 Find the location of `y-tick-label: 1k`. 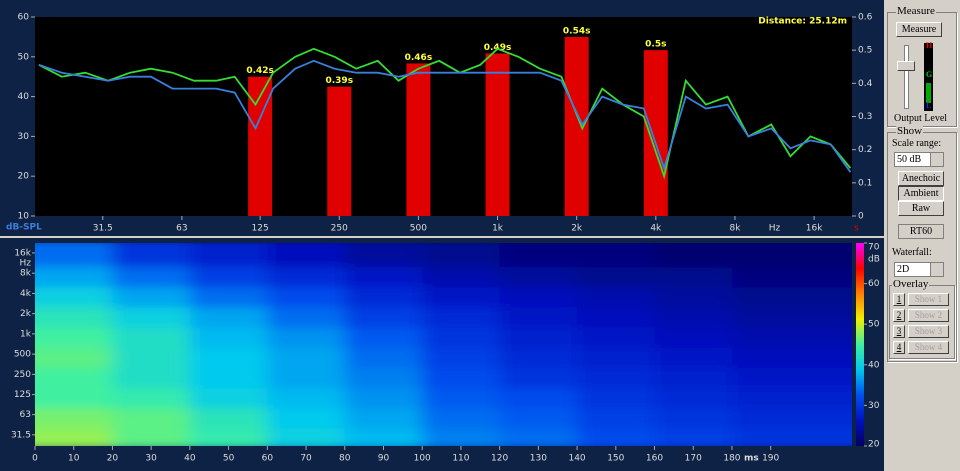

y-tick-label: 1k is located at coordinates (26, 334).